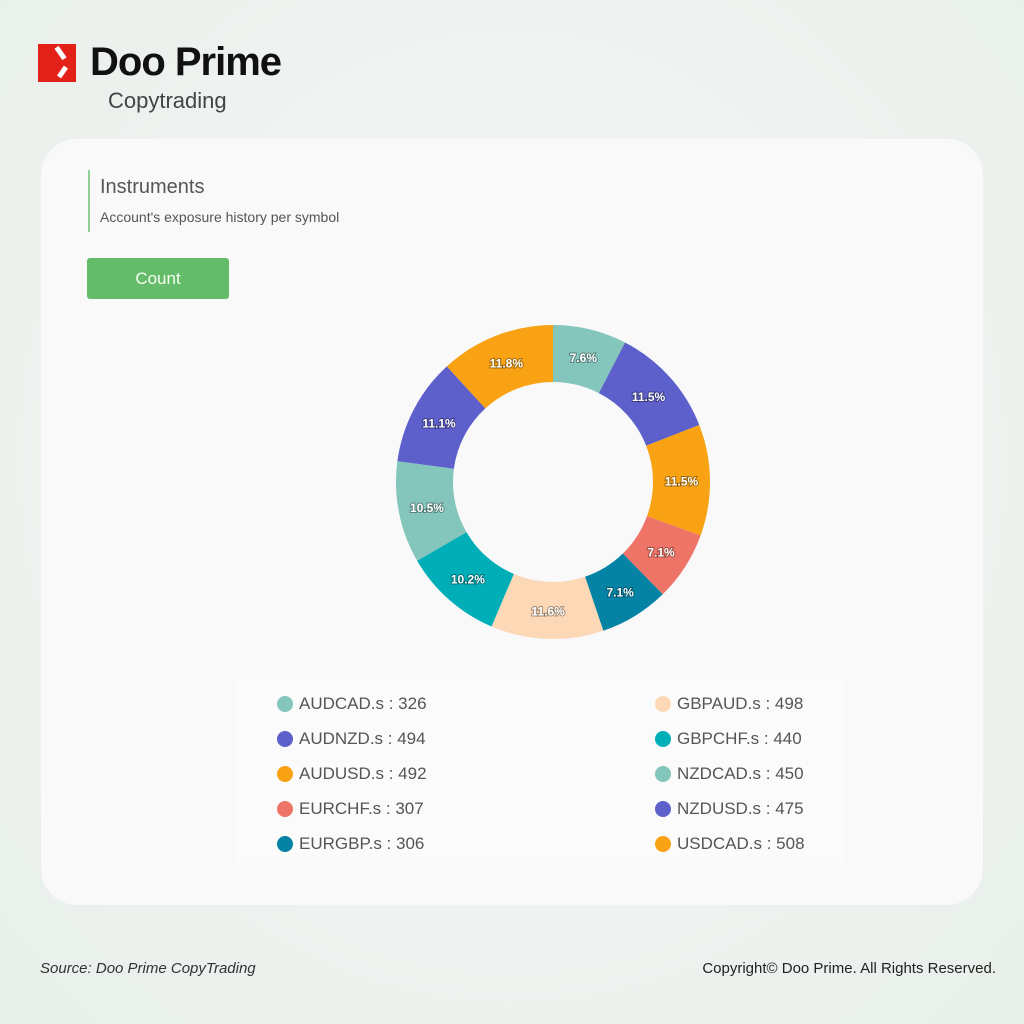  Describe the element at coordinates (57, 62) in the screenshot. I see `logo-mark-icon` at that location.